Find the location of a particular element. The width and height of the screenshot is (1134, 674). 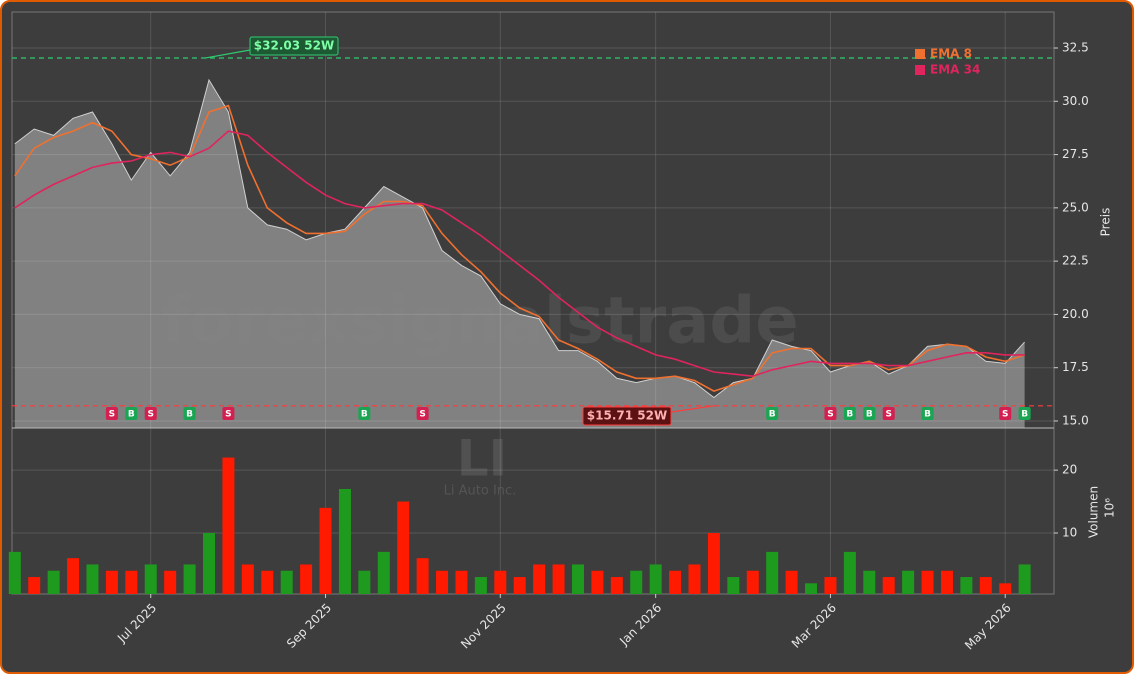

52w-low-box is located at coordinates (627, 416).